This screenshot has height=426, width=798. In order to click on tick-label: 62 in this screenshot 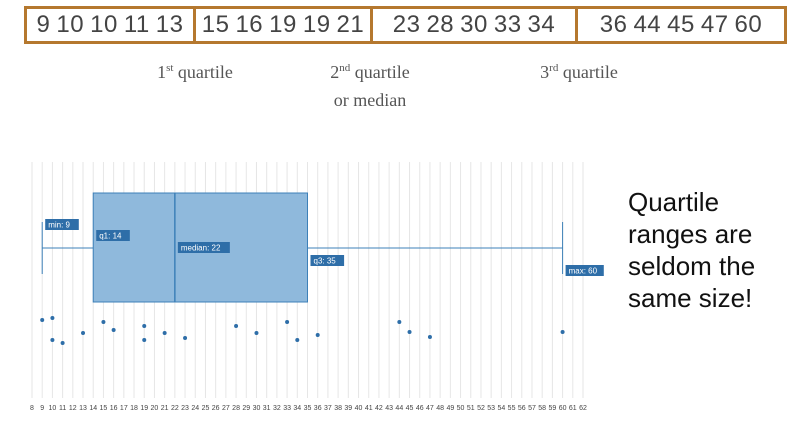, I will do `click(583, 408)`.